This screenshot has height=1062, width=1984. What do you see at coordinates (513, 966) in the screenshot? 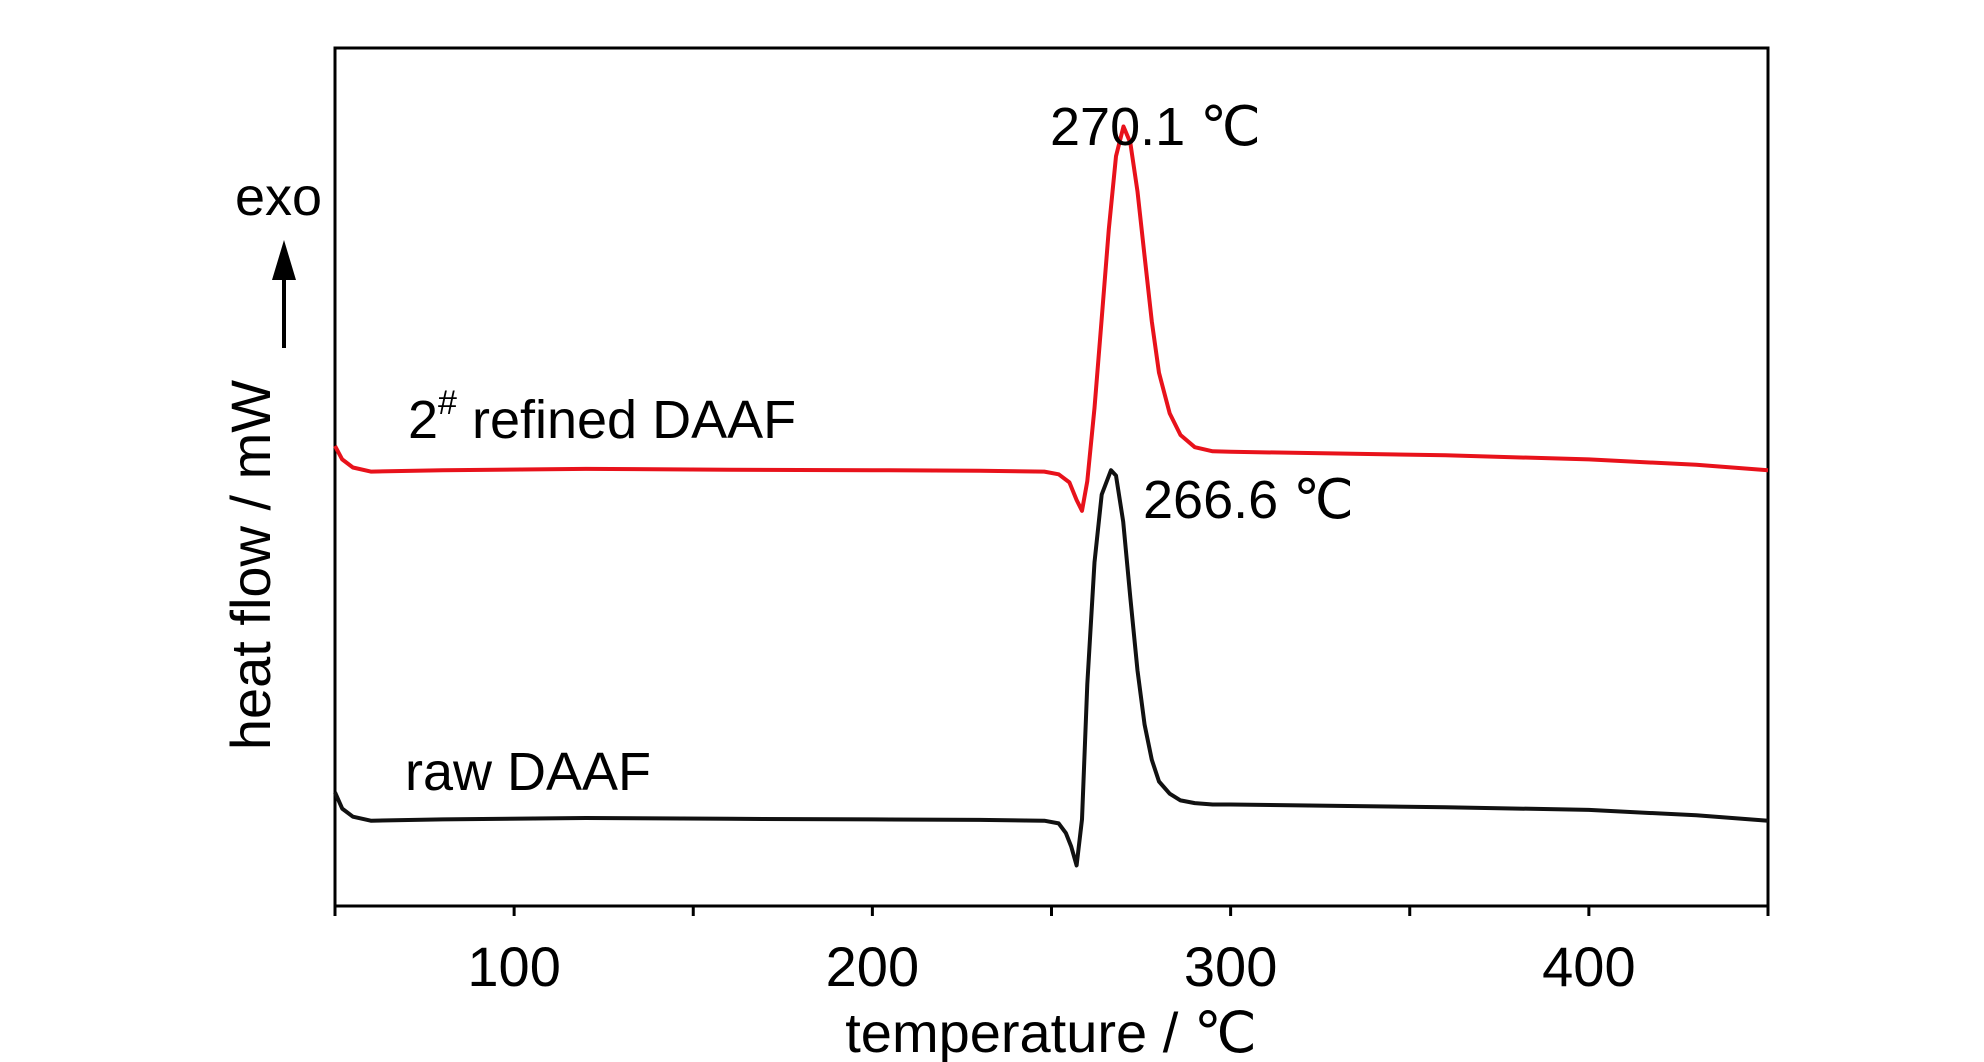
I see `x-tick-label: 100` at bounding box center [513, 966].